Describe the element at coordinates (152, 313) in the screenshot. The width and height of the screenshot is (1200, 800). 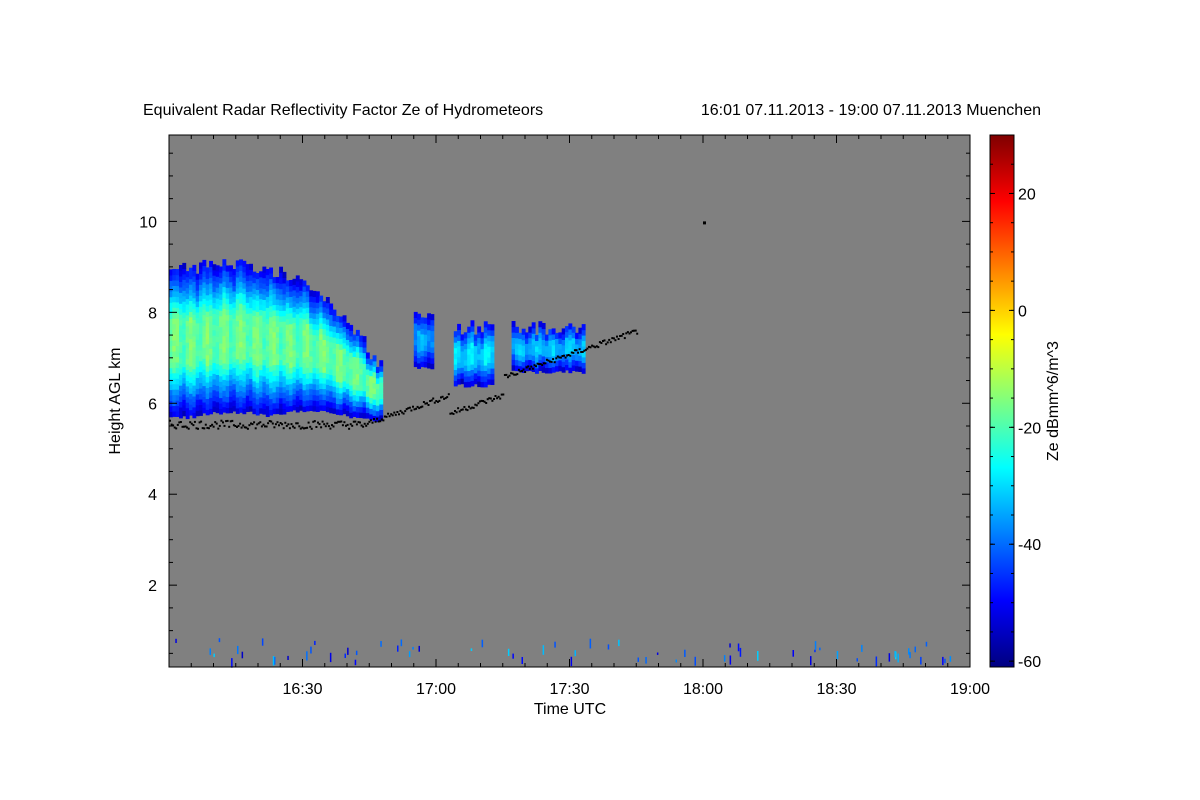
I see `y-tick-label: 8` at that location.